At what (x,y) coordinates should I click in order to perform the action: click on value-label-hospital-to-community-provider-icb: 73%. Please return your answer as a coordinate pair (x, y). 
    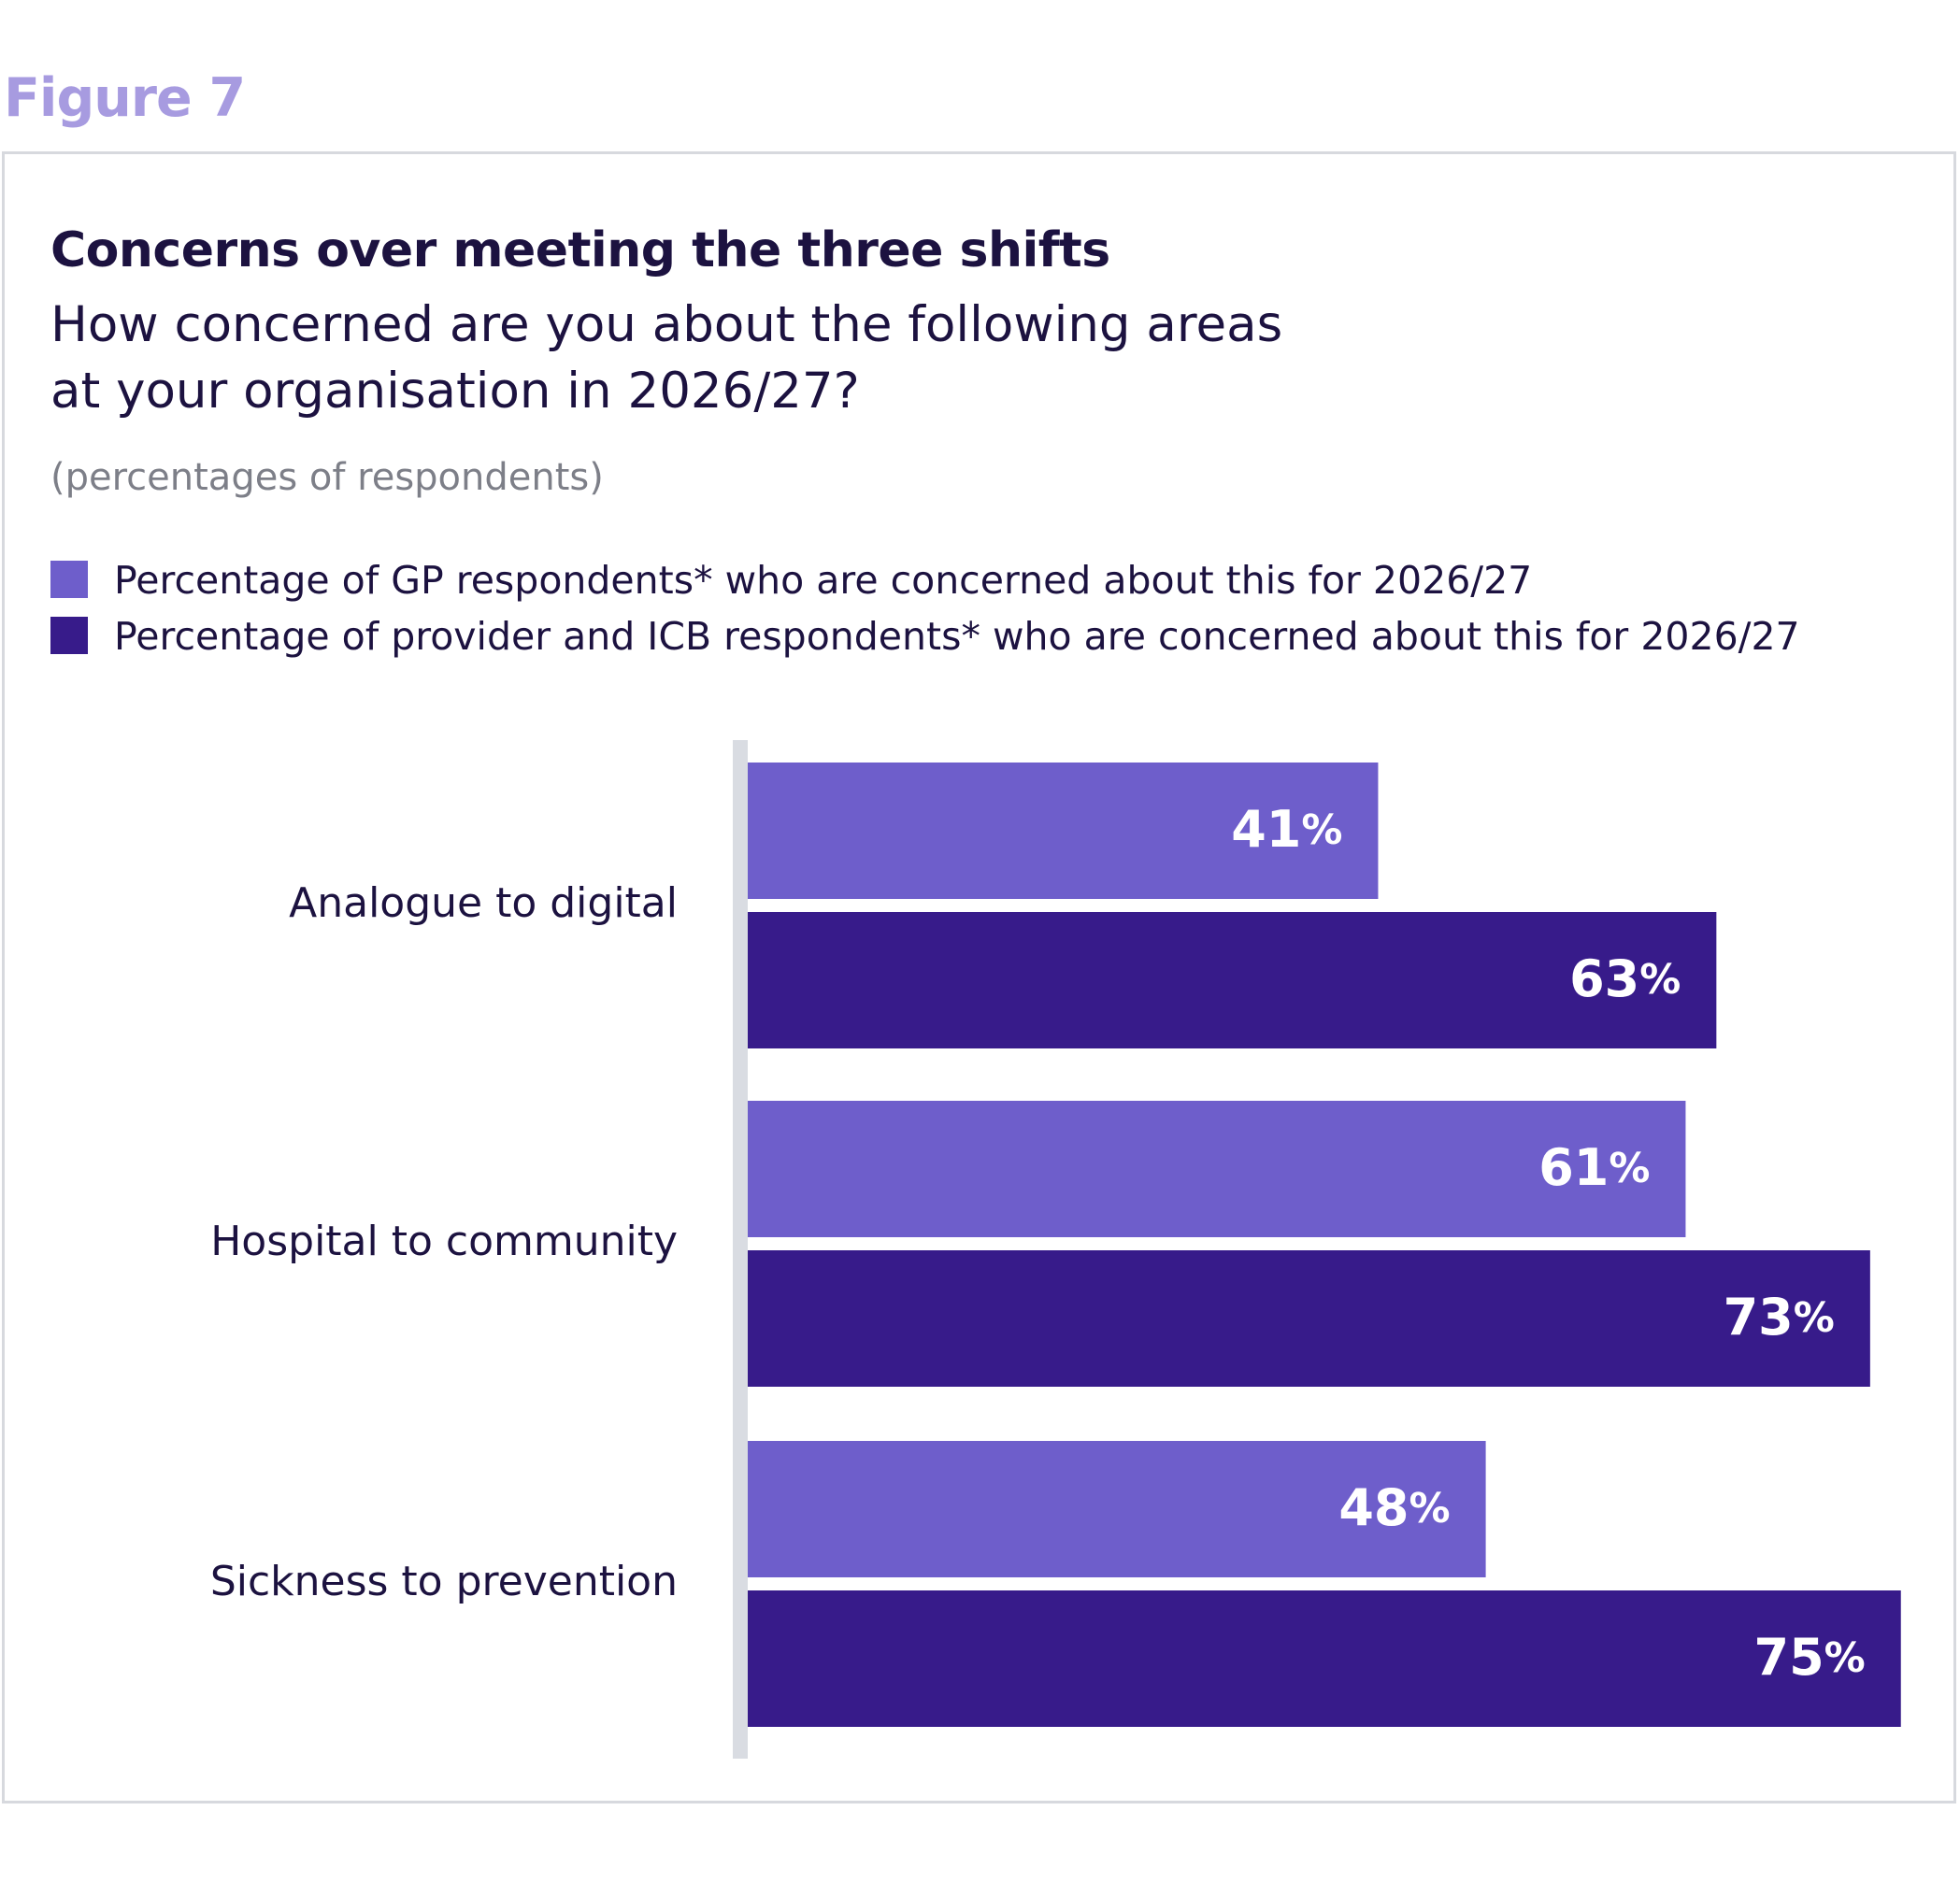
    Looking at the image, I should click on (1779, 1317).